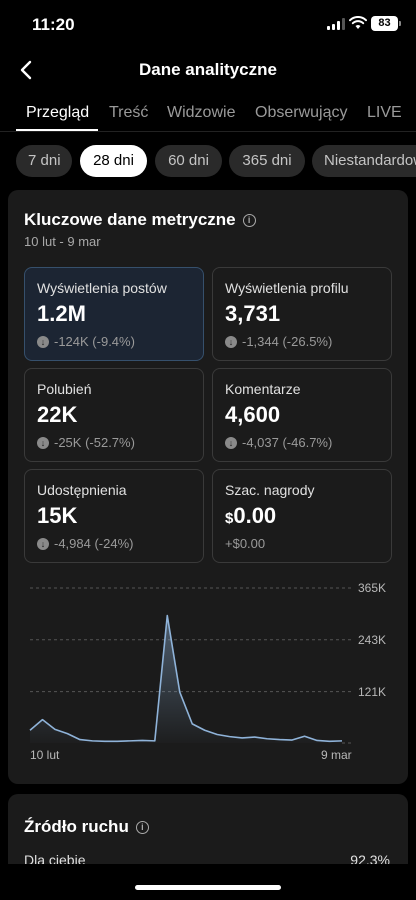 The height and width of the screenshot is (900, 416). I want to click on y-tick-label: 365K, so click(371, 588).